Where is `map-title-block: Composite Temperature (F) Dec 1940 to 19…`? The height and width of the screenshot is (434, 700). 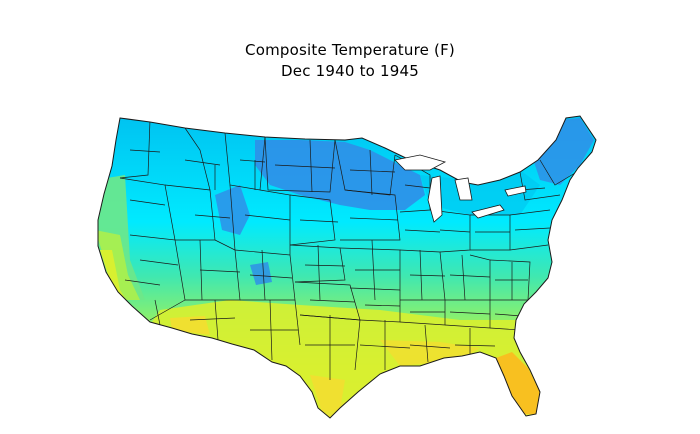
map-title-block: Composite Temperature (F) Dec 1940 to 19… is located at coordinates (350, 61).